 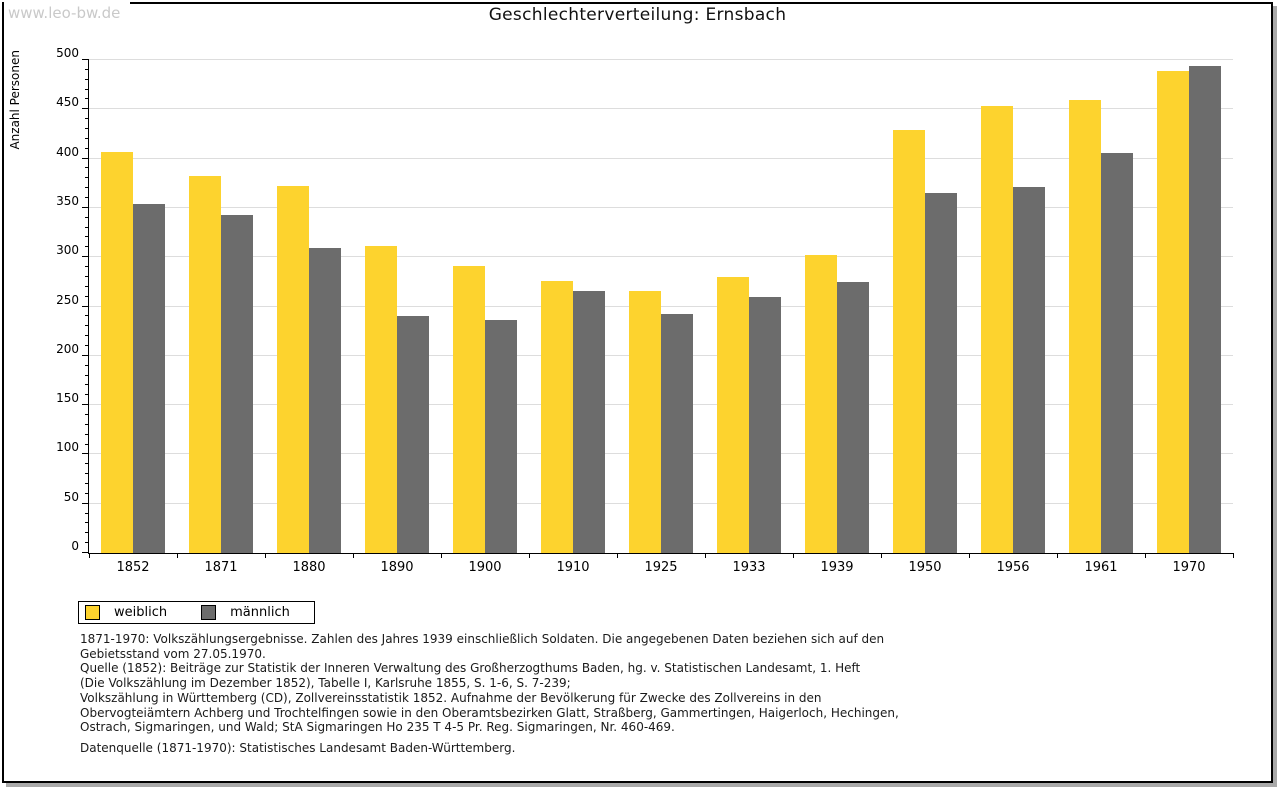 I want to click on legend-item-maennlich: männlich, so click(x=245, y=612).